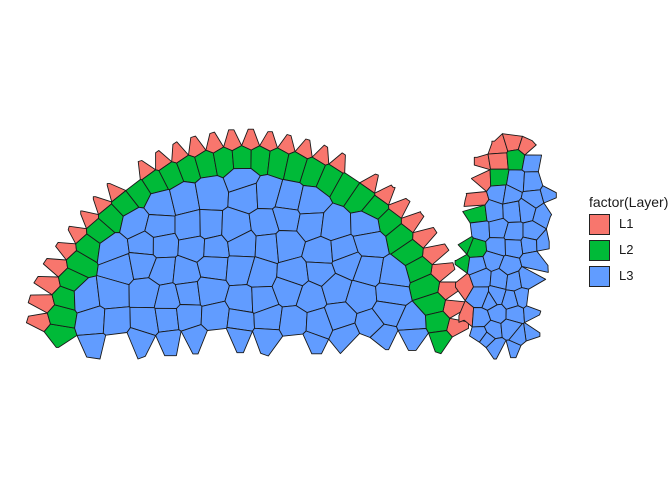  What do you see at coordinates (629, 202) in the screenshot?
I see `legend-title: factor(Layer)` at bounding box center [629, 202].